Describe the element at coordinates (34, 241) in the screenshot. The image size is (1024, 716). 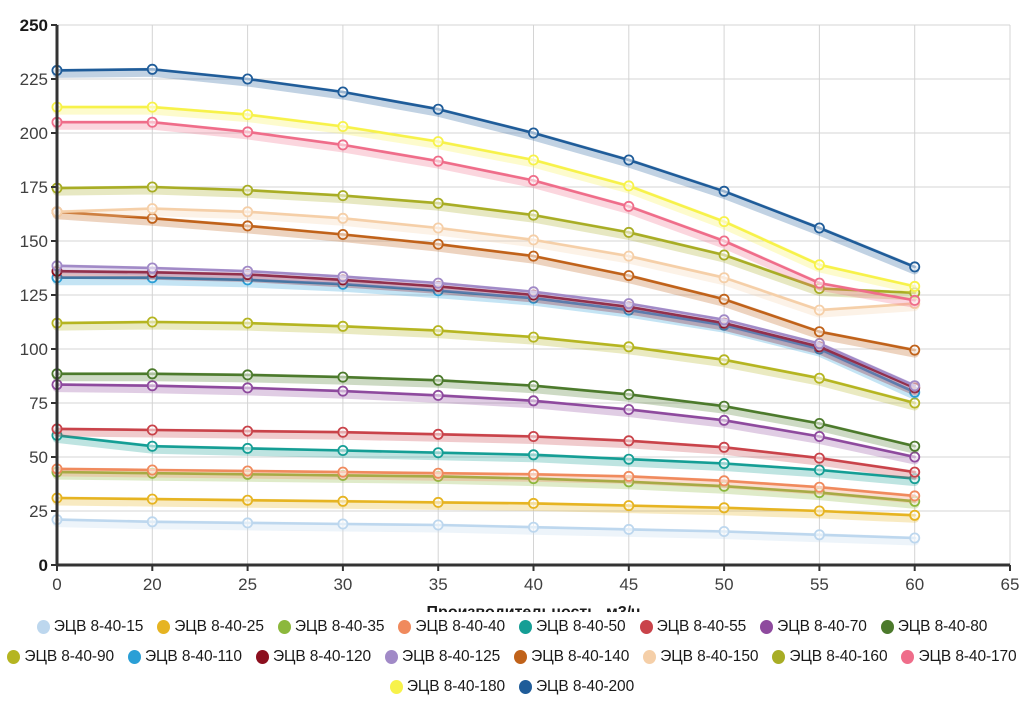
I see `y-tick-label: 150` at that location.